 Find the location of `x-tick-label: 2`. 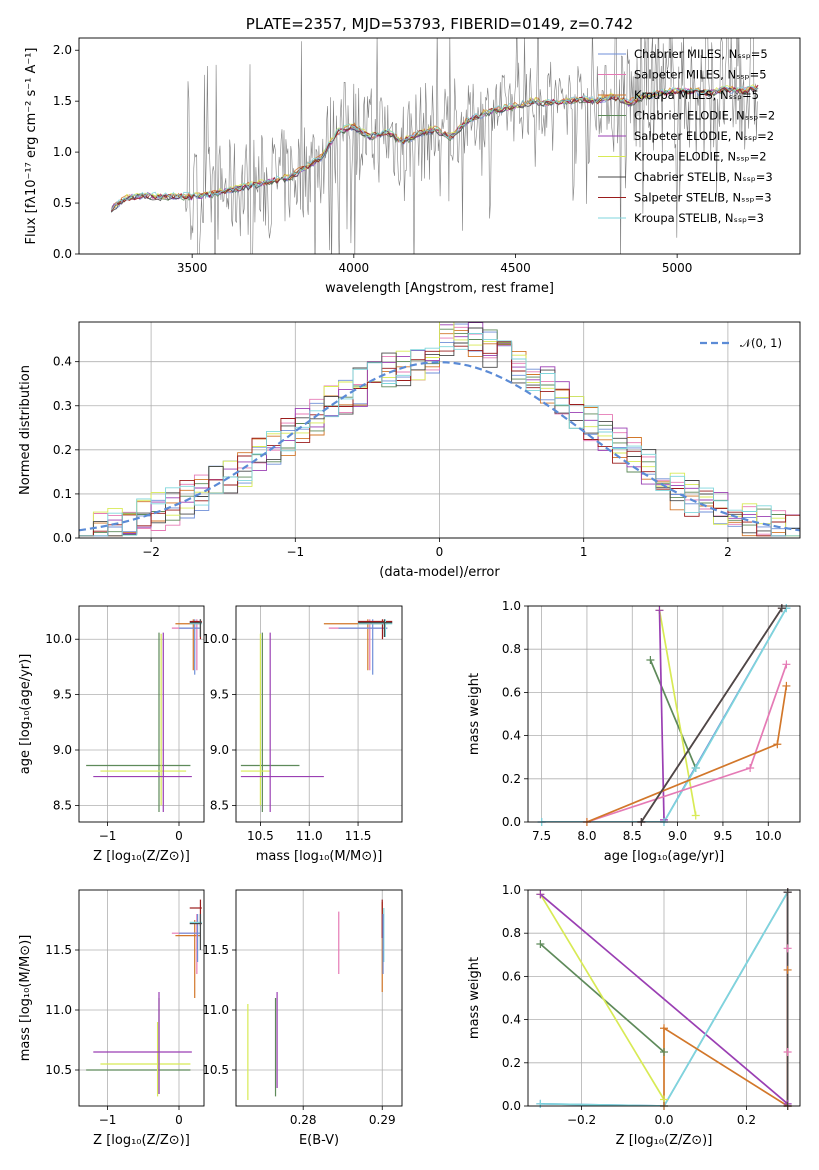

x-tick-label: 2 is located at coordinates (728, 552).